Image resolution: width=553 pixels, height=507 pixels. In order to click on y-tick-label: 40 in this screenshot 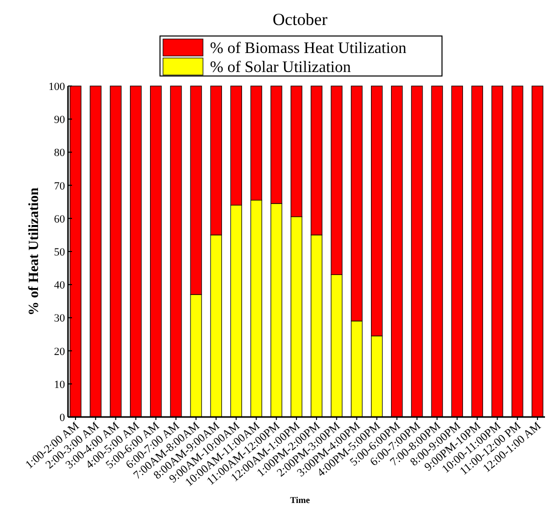, I will do `click(60, 286)`.